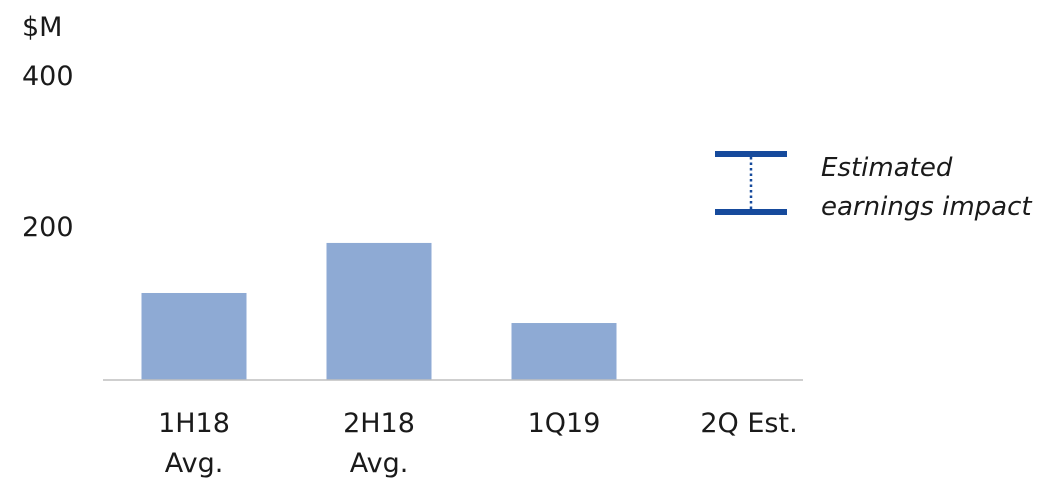  Describe the element at coordinates (194, 336) in the screenshot. I see `bar-1h18` at that location.